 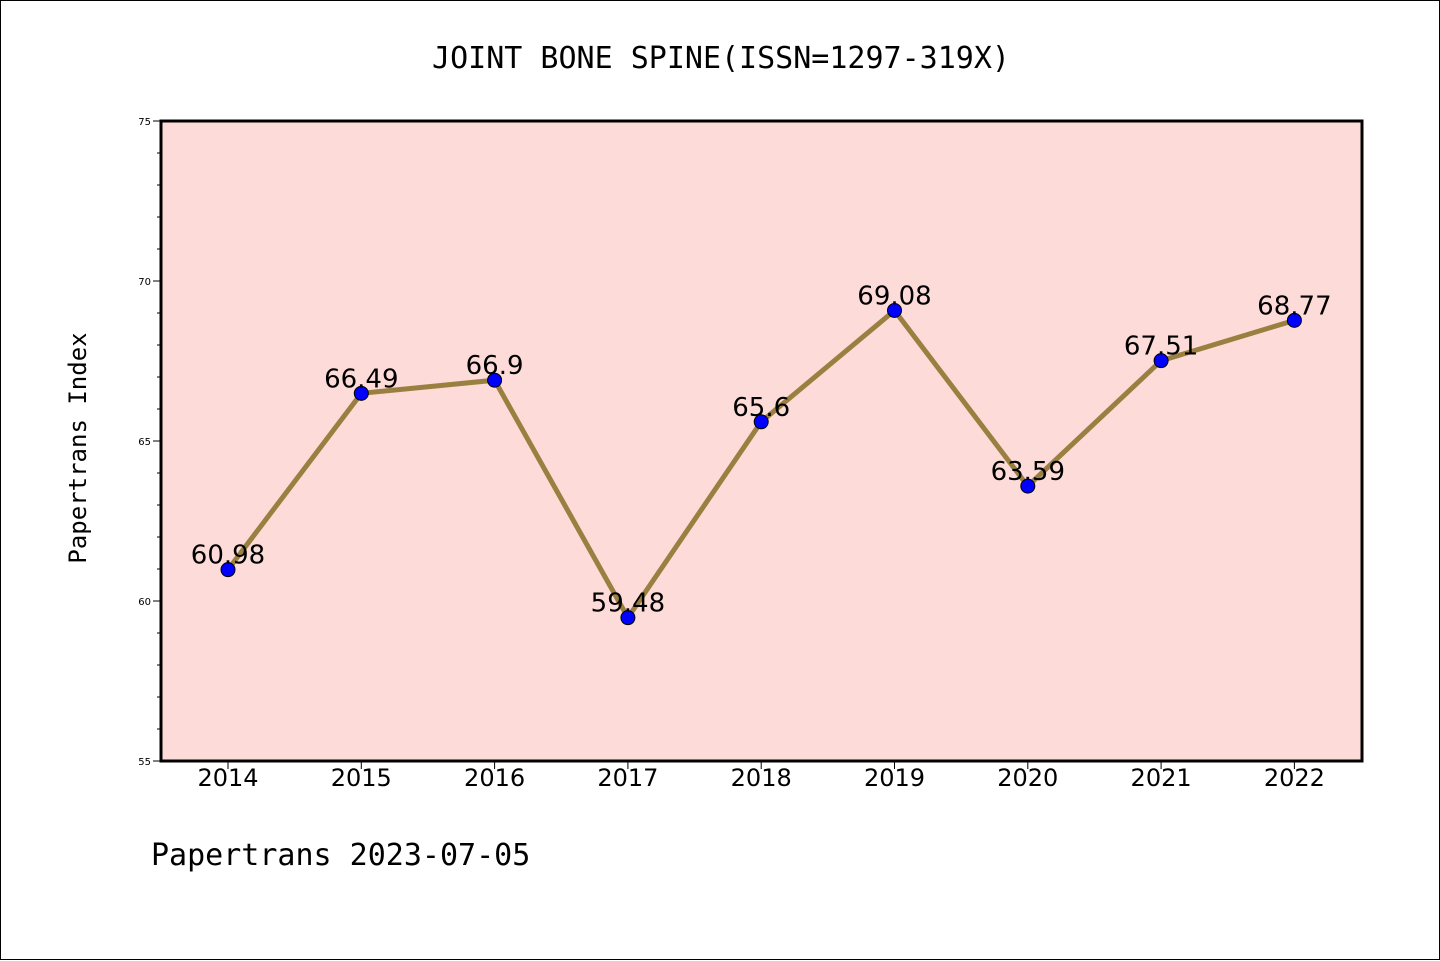 I want to click on y-tick-label: 65, so click(x=144, y=442).